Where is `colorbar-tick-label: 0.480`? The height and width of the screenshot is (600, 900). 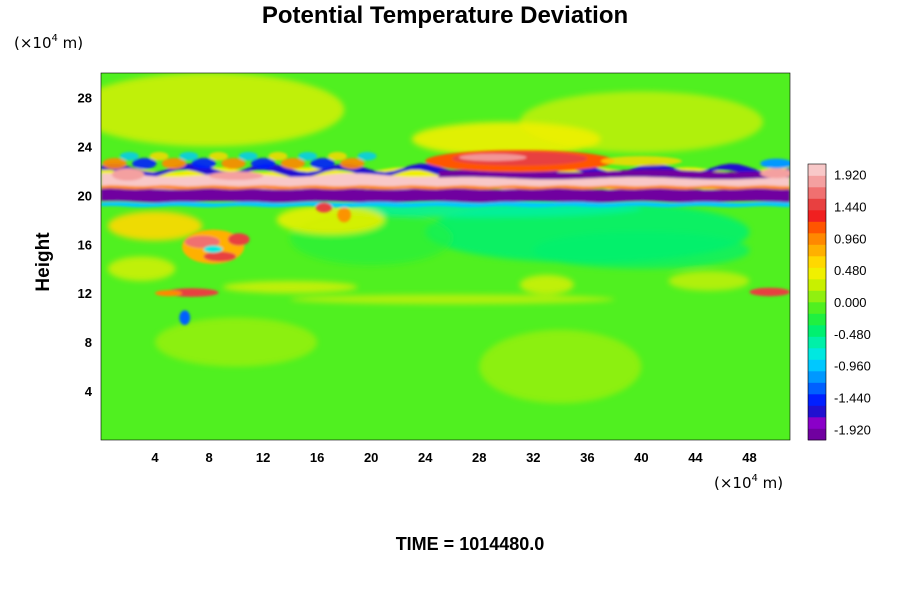 colorbar-tick-label: 0.480 is located at coordinates (850, 270).